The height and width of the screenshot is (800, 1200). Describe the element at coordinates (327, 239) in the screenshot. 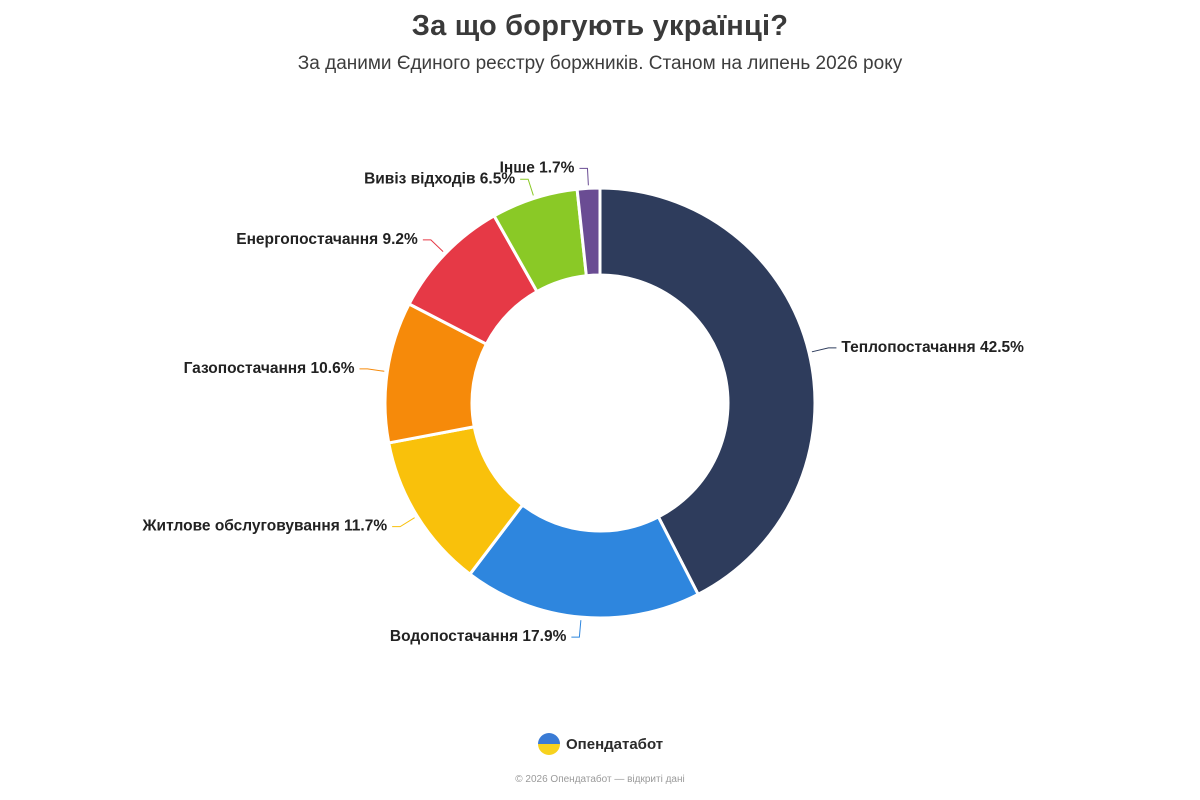

I see `slice-label-5: Енергопостачання 9.2%` at that location.